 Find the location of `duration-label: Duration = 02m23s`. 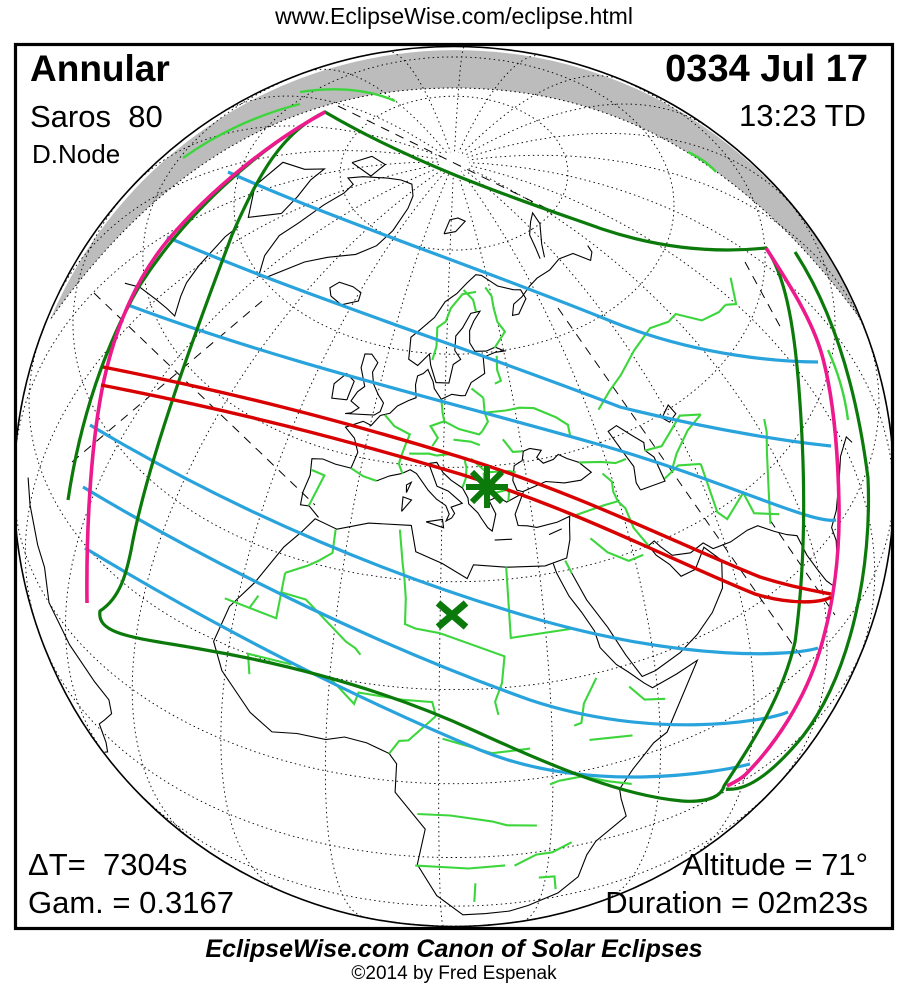

duration-label: Duration = 02m23s is located at coordinates (736, 902).